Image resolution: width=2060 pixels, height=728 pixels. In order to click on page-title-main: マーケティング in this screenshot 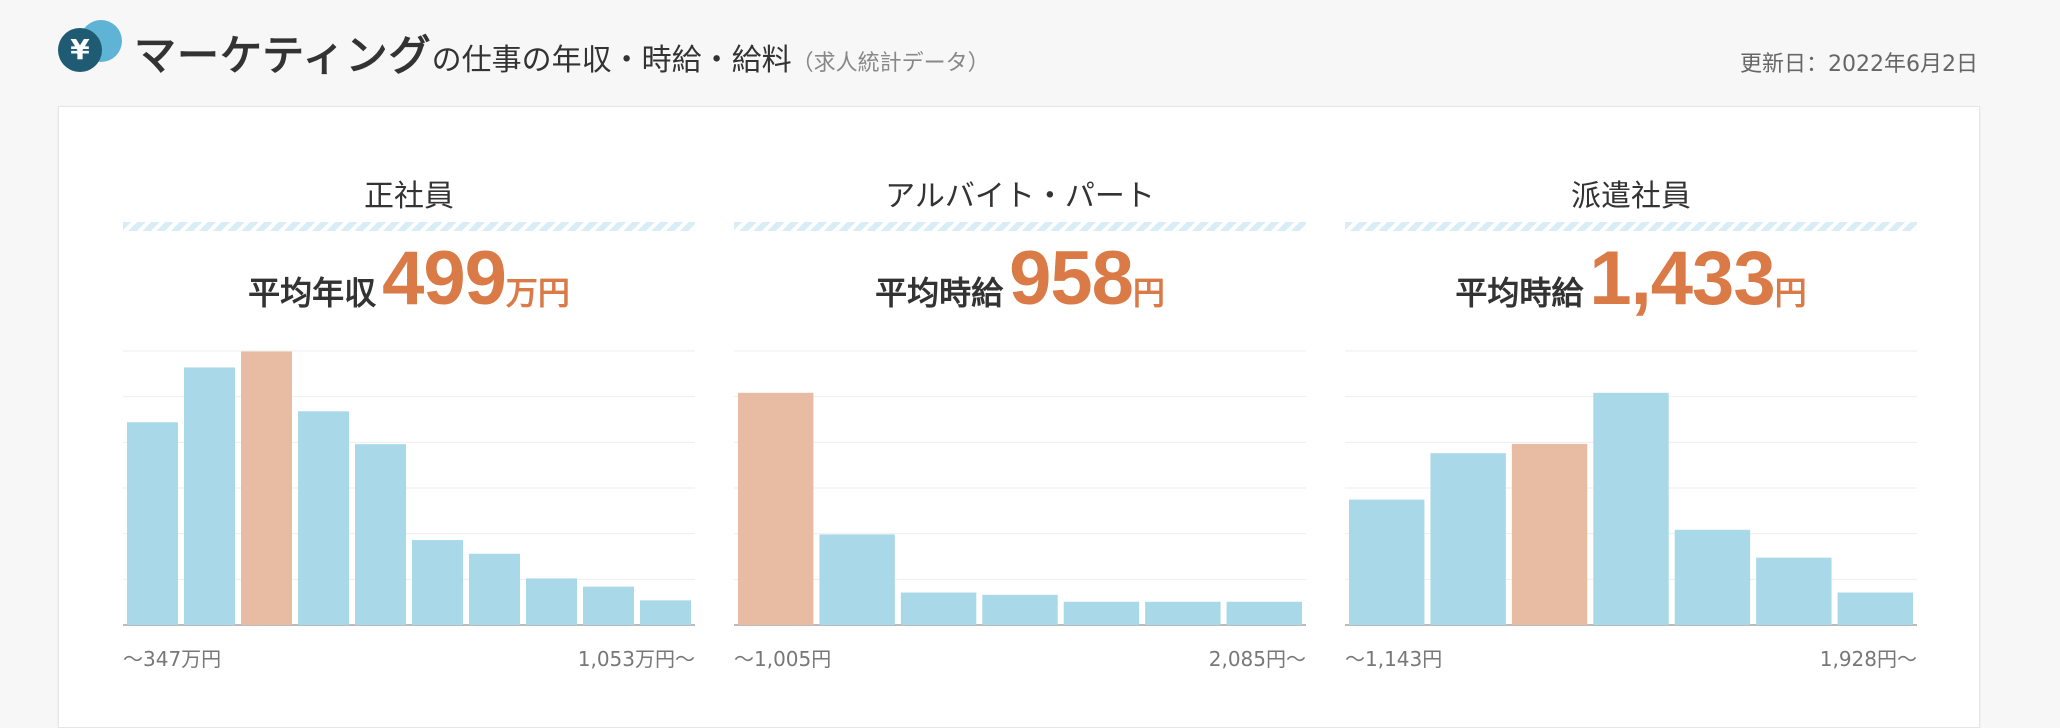, I will do `click(283, 55)`.